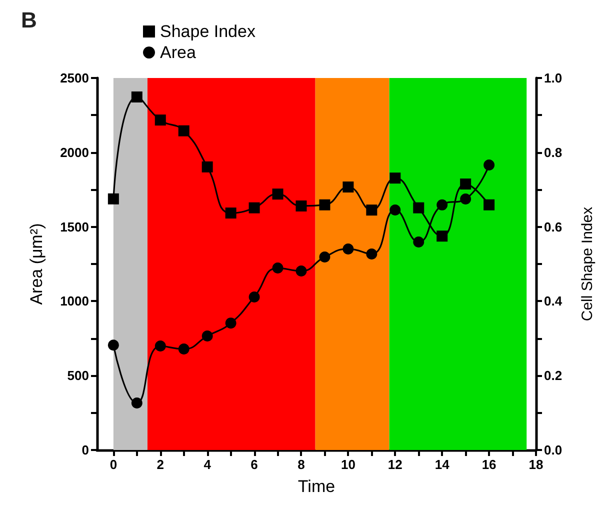  What do you see at coordinates (395, 464) in the screenshot?
I see `x-tick-label: 12` at bounding box center [395, 464].